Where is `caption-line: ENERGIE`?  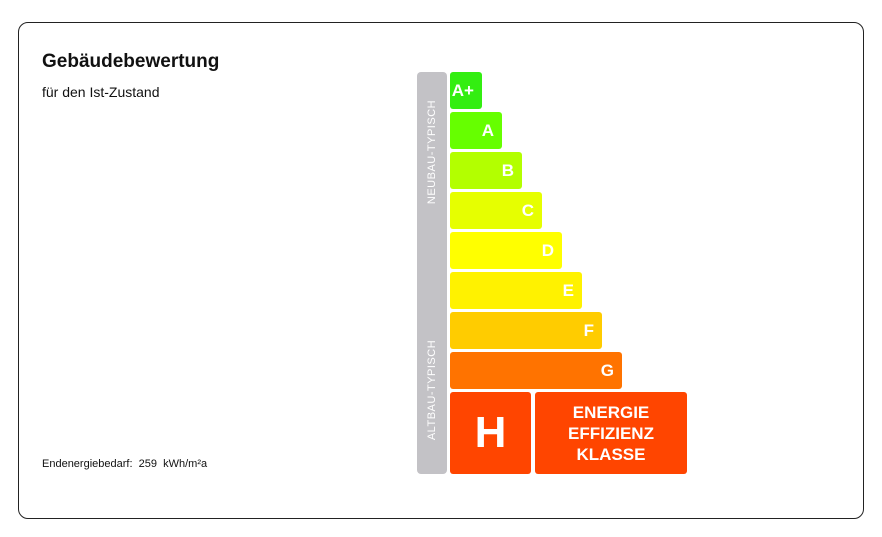 caption-line: ENERGIE is located at coordinates (611, 412).